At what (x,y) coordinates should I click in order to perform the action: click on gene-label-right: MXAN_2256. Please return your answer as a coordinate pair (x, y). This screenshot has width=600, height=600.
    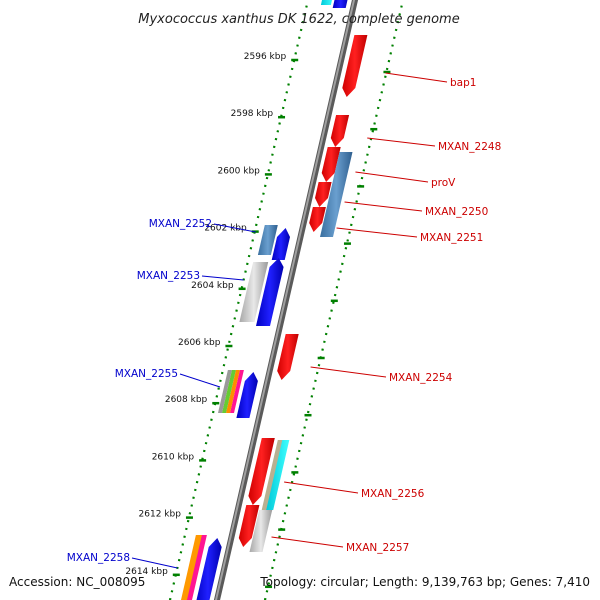
    Looking at the image, I should click on (393, 494).